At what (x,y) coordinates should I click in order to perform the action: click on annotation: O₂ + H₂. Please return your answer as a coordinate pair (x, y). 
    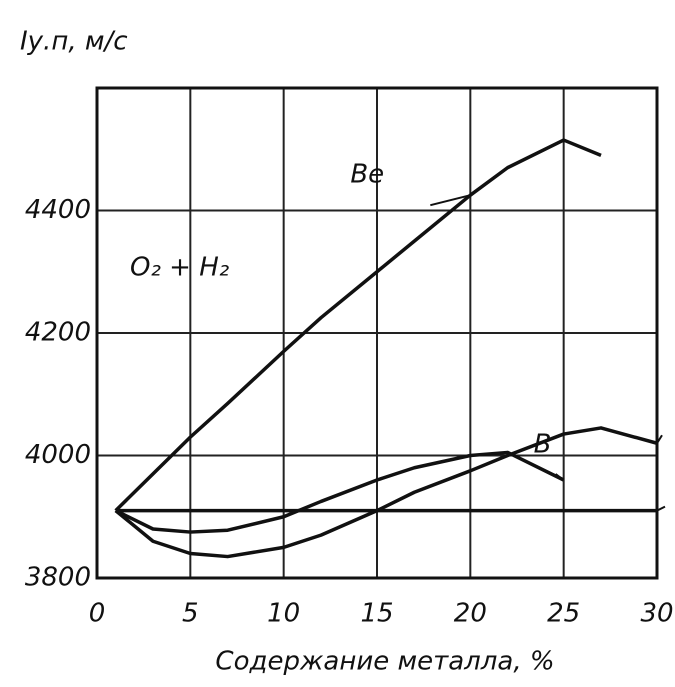
    Looking at the image, I should click on (179, 268).